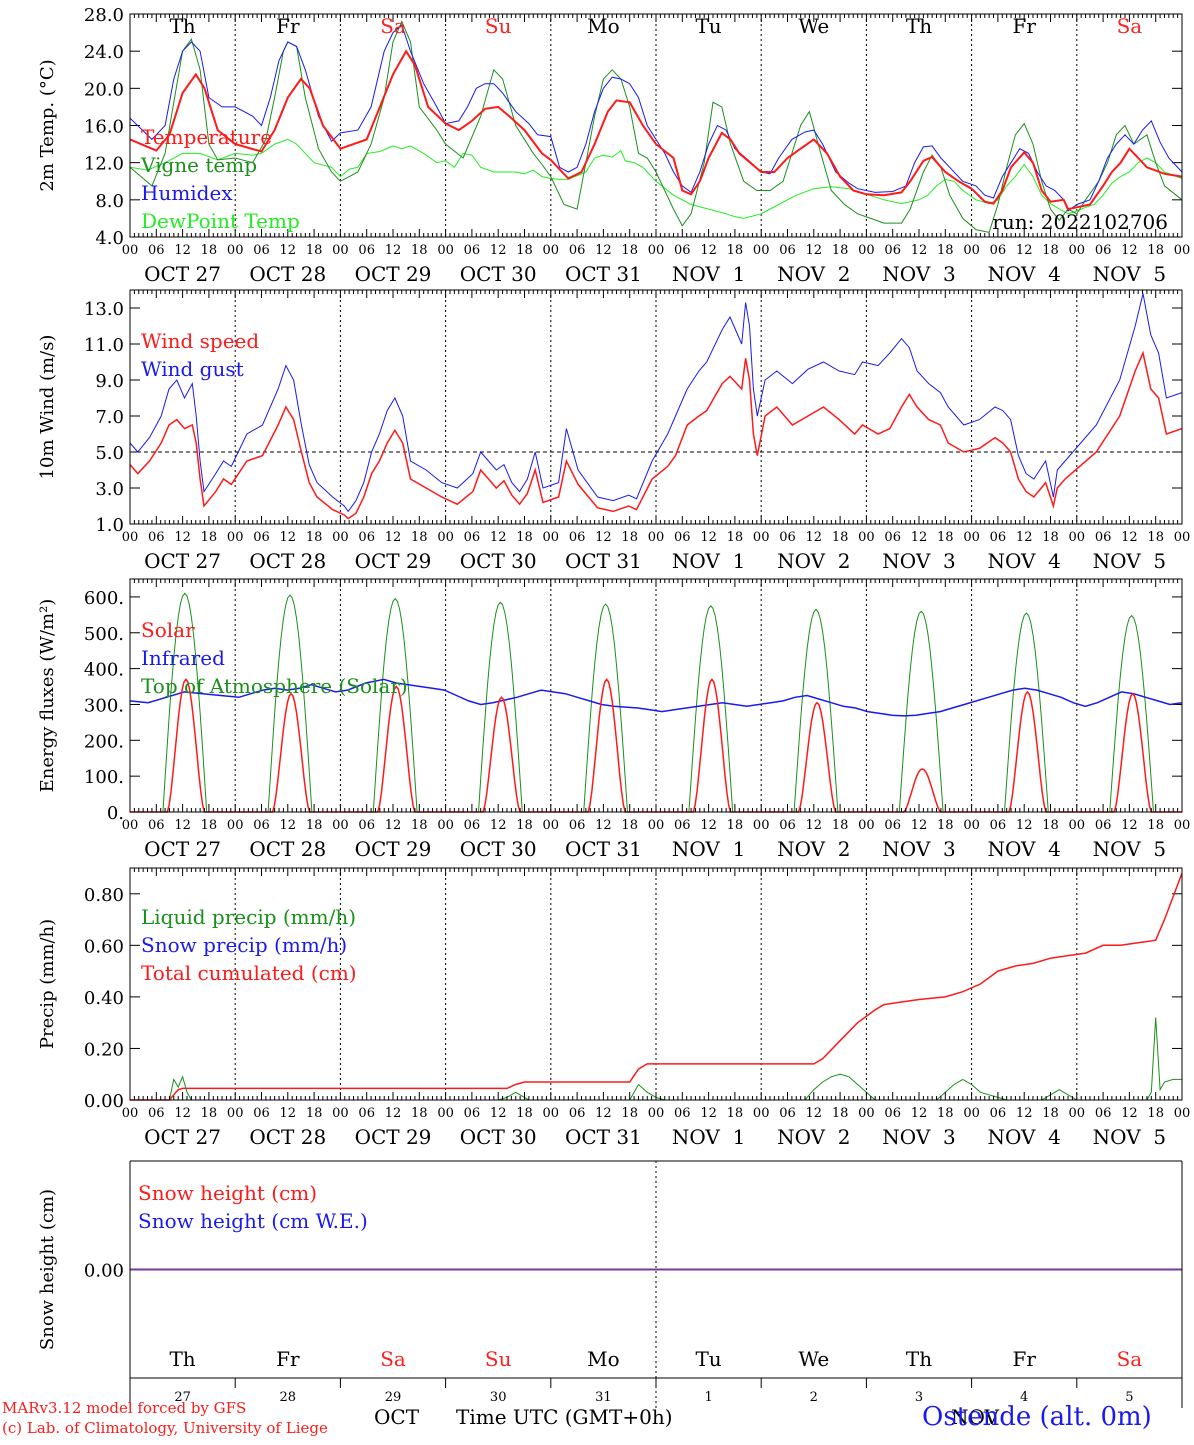  I want to click on wind-ylabel: 10m Wind (m/s), so click(47, 407).